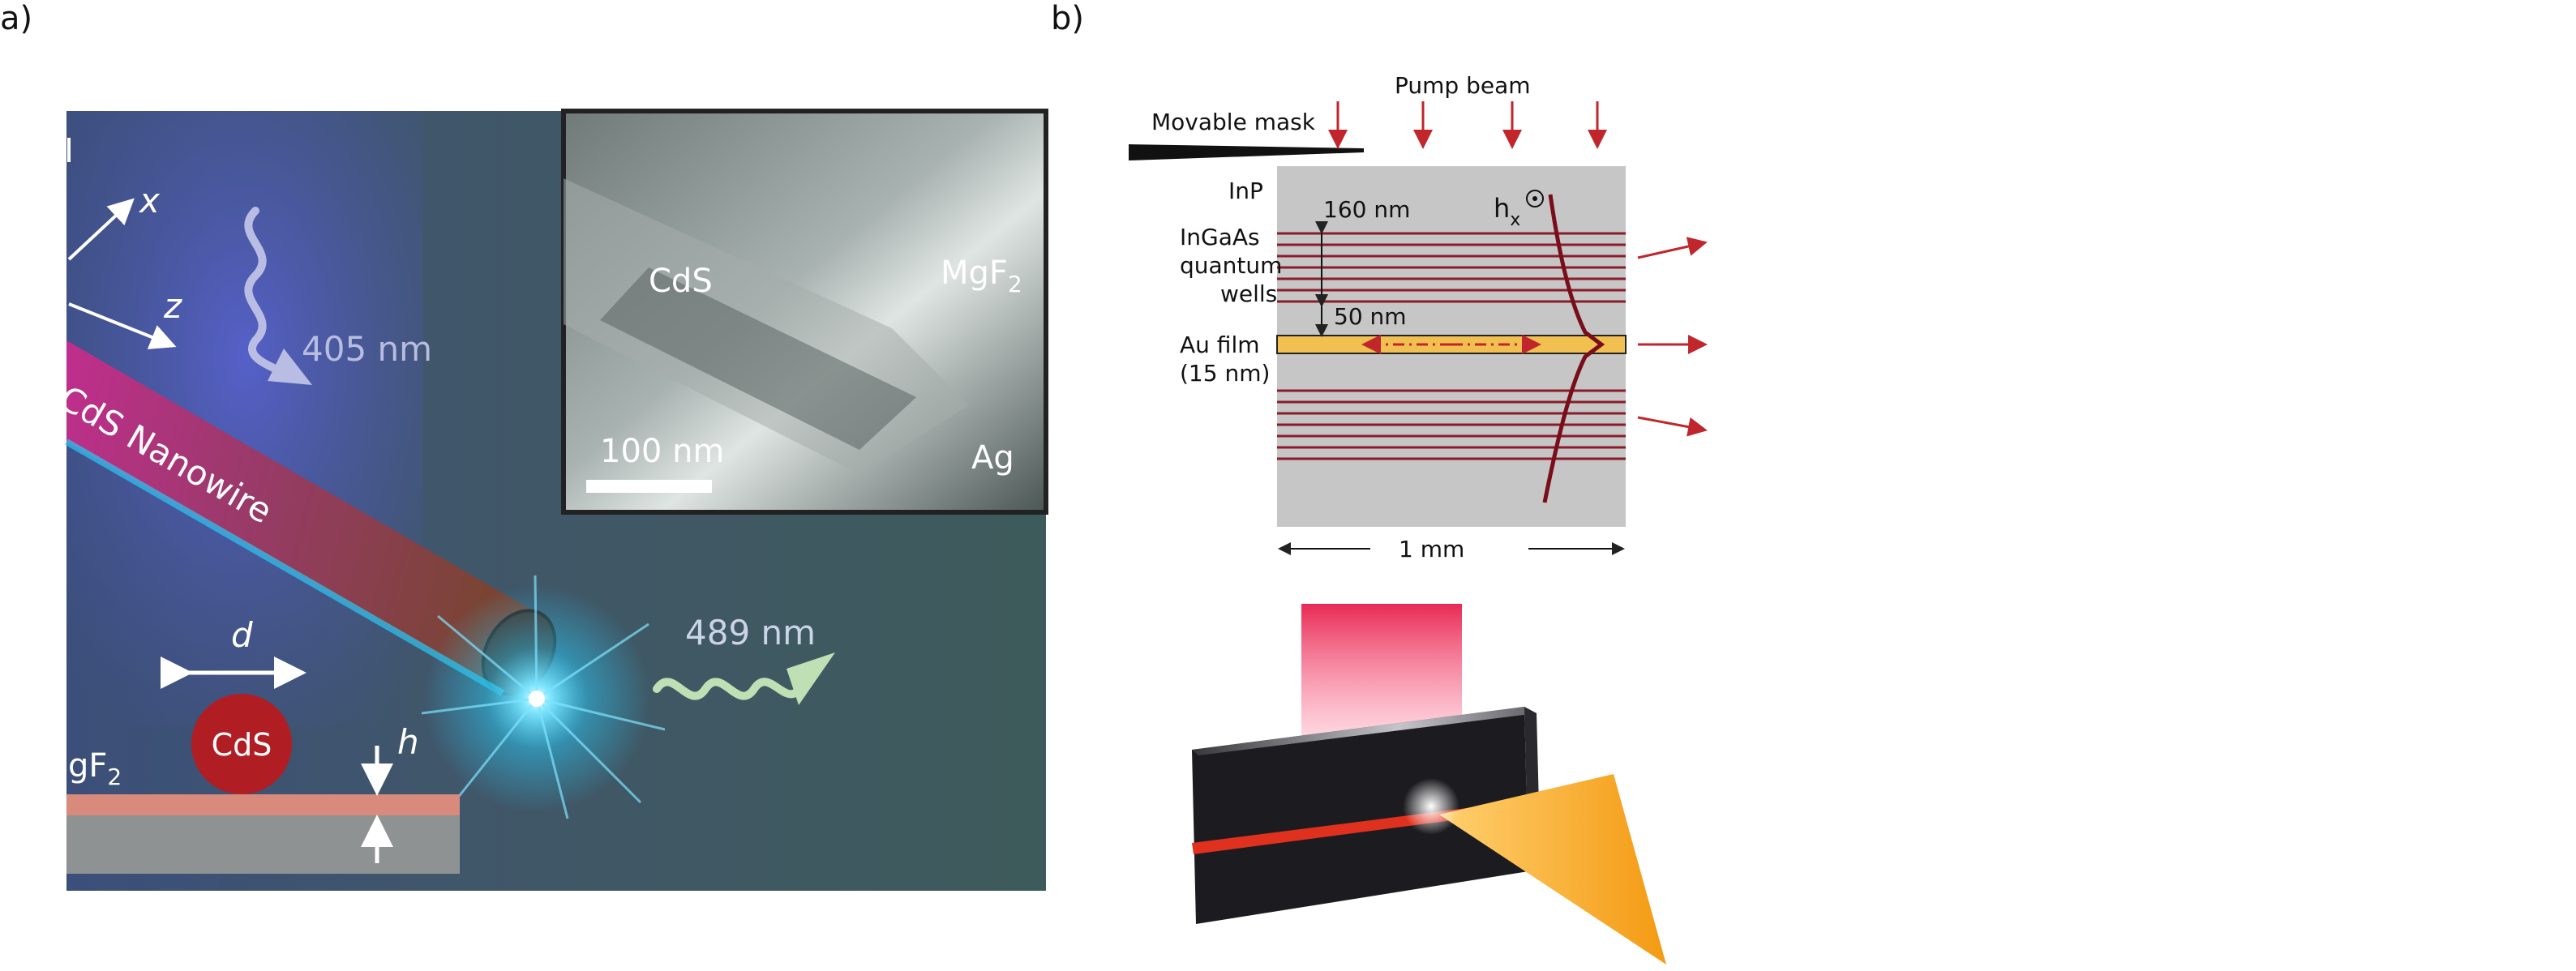  I want to click on emission-wave-arrow, so click(730, 689).